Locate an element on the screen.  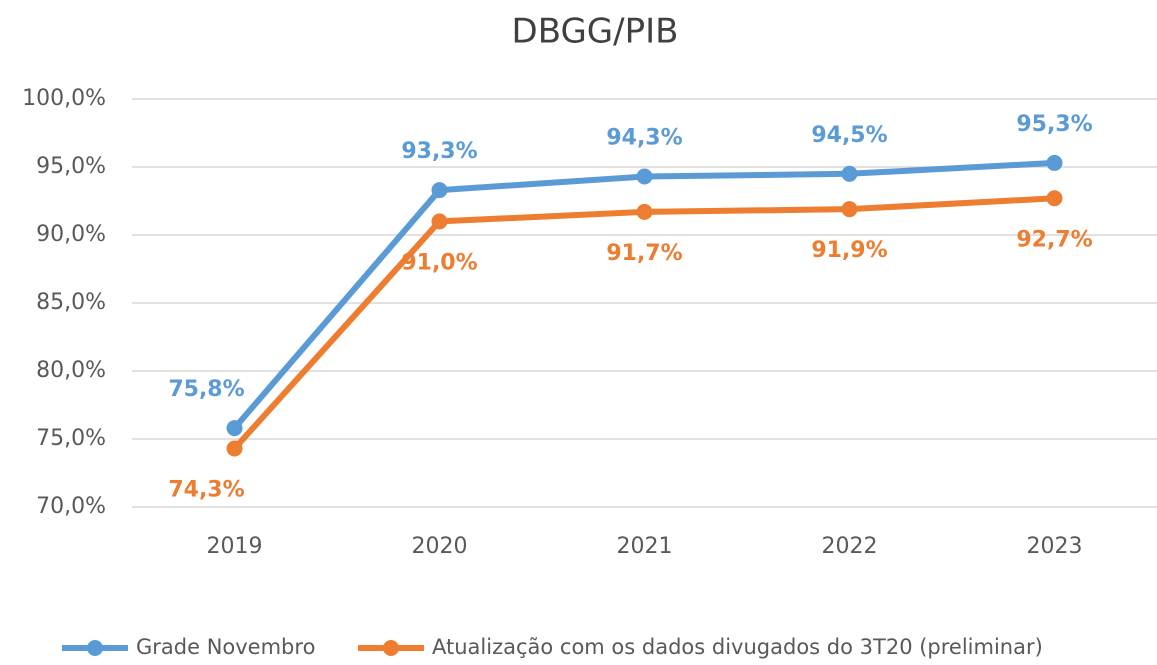
data-label: 91,0% is located at coordinates (439, 262).